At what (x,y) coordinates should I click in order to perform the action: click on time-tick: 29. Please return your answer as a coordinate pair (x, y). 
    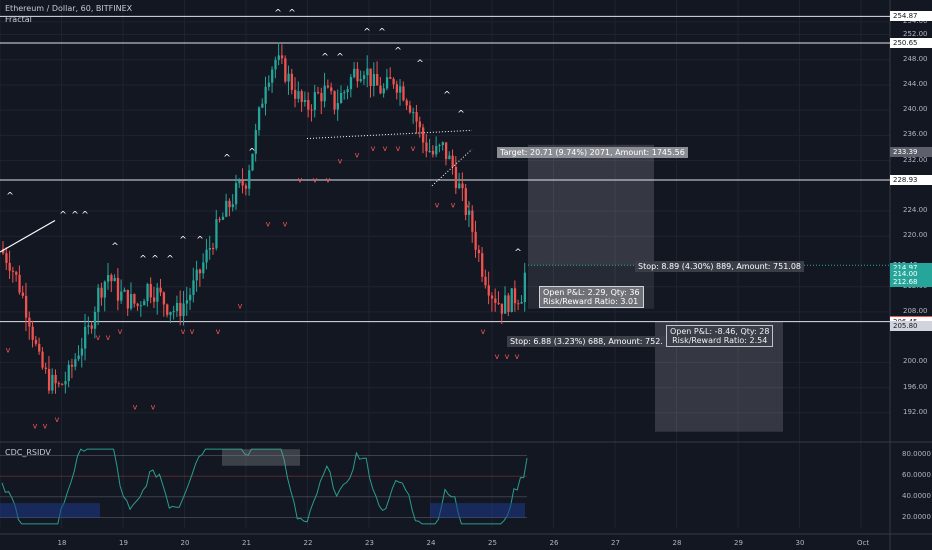
    Looking at the image, I should click on (738, 543).